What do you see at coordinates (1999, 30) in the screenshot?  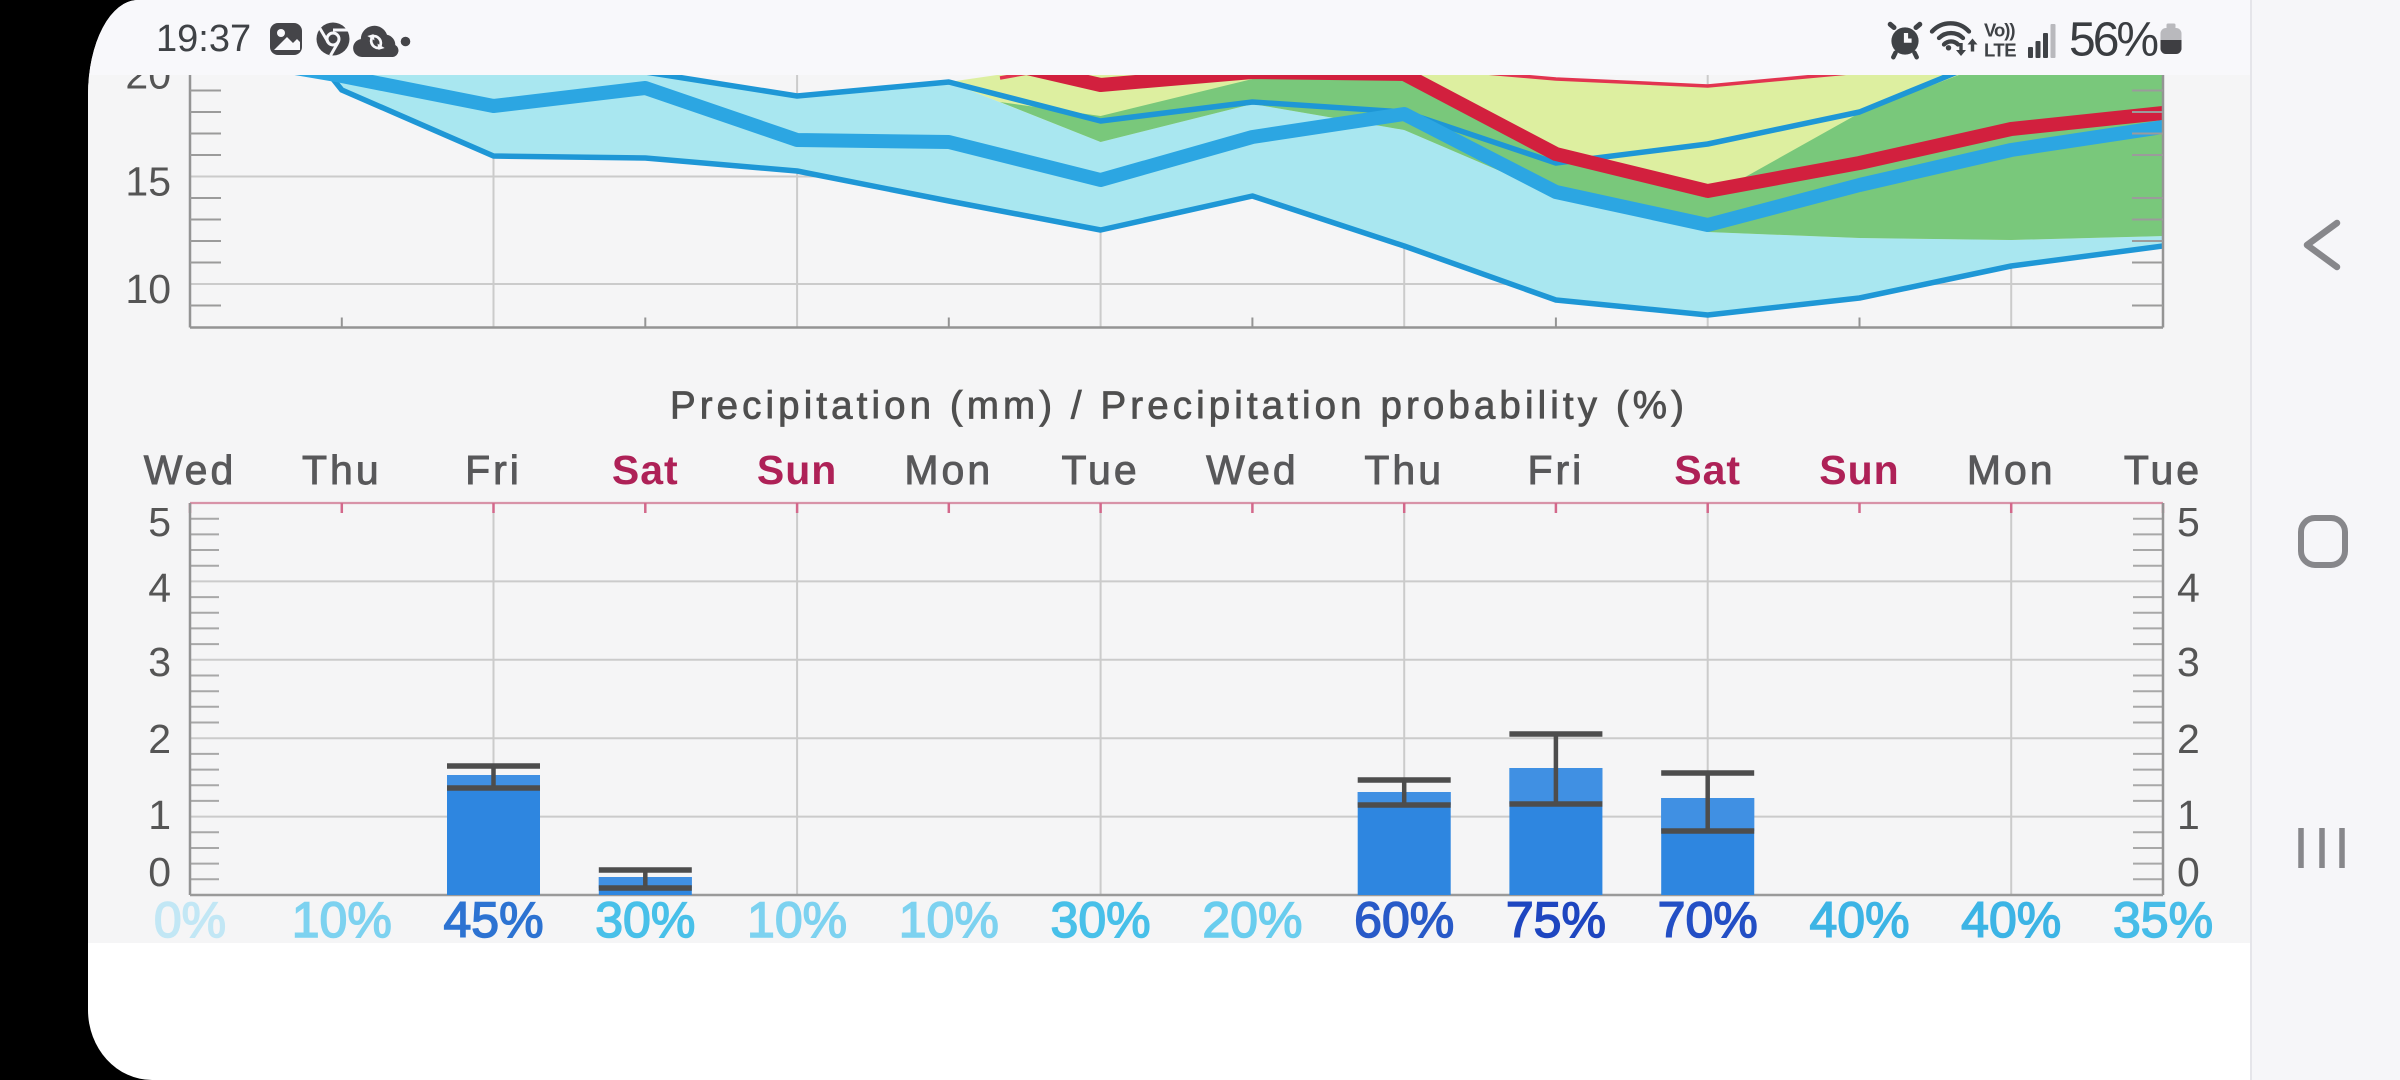 I see `svg-text: Vo))` at bounding box center [1999, 30].